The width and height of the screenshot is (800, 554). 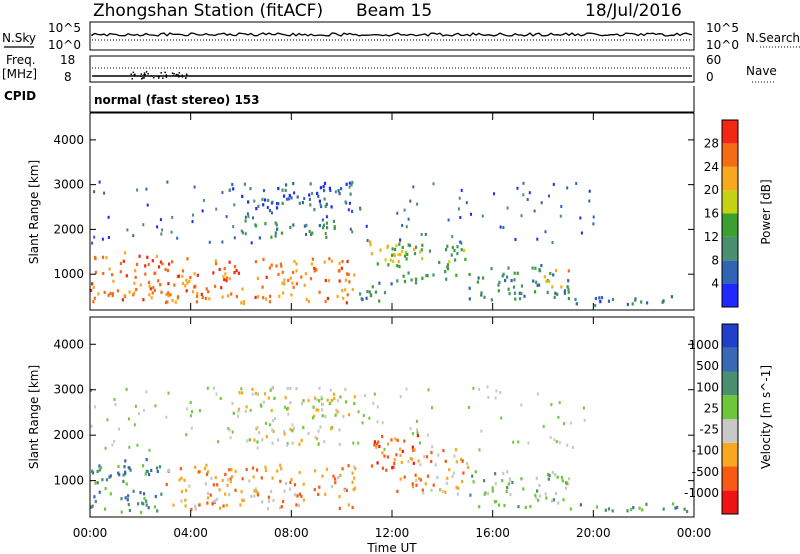 What do you see at coordinates (707, 387) in the screenshot?
I see `colorbar-tick-label: 100` at bounding box center [707, 387].